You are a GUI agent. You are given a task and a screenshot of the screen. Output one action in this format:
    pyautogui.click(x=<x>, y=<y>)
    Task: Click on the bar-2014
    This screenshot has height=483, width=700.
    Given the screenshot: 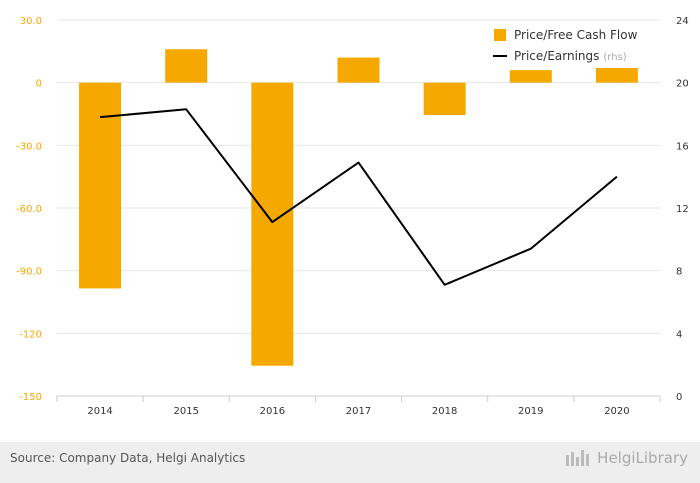 What is the action you would take?
    pyautogui.click(x=100, y=185)
    